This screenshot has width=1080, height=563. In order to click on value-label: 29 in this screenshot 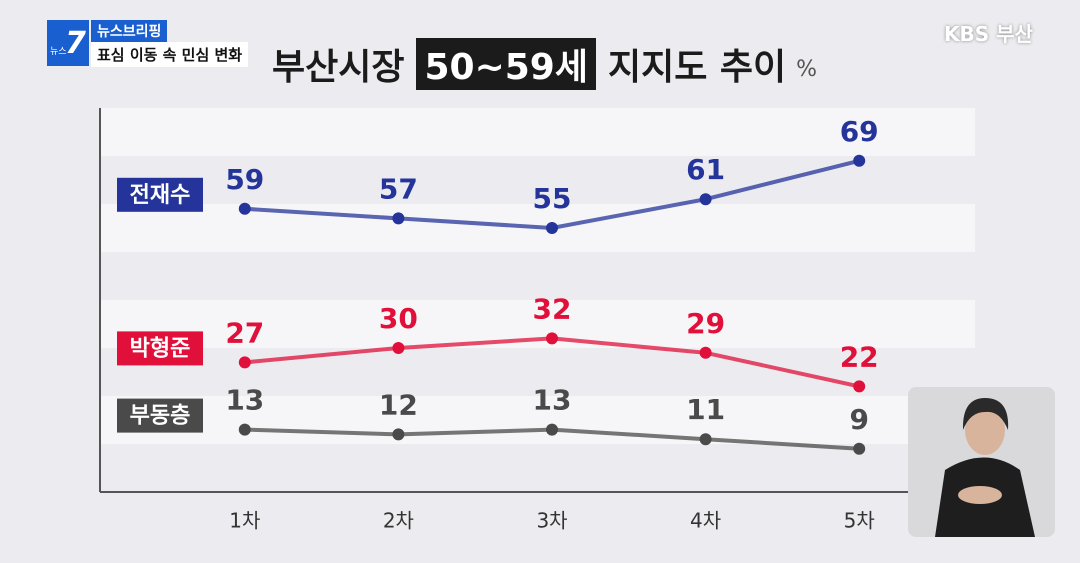, I will do `click(705, 323)`.